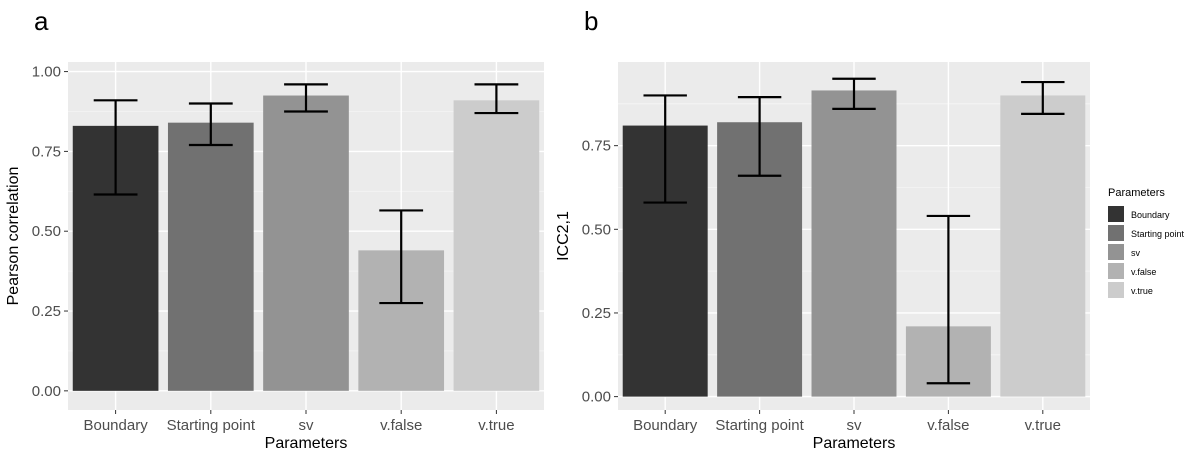 The width and height of the screenshot is (1200, 464). What do you see at coordinates (1158, 234) in the screenshot?
I see `legend-label: Starting point` at bounding box center [1158, 234].